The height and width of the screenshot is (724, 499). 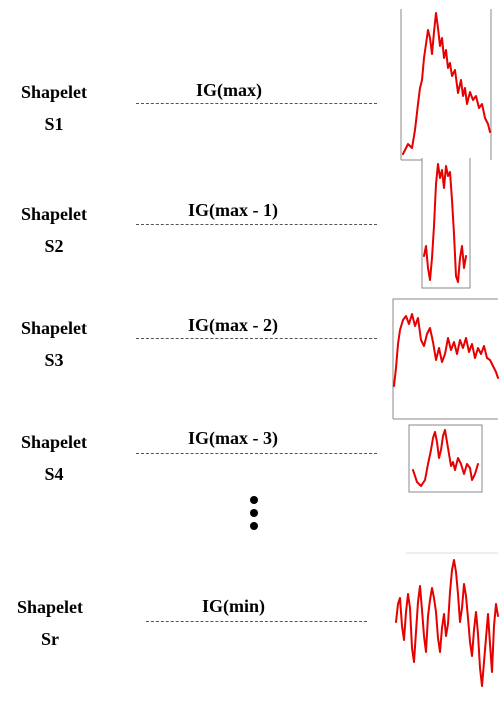 I want to click on shapelet-s3-frame, so click(x=445, y=359).